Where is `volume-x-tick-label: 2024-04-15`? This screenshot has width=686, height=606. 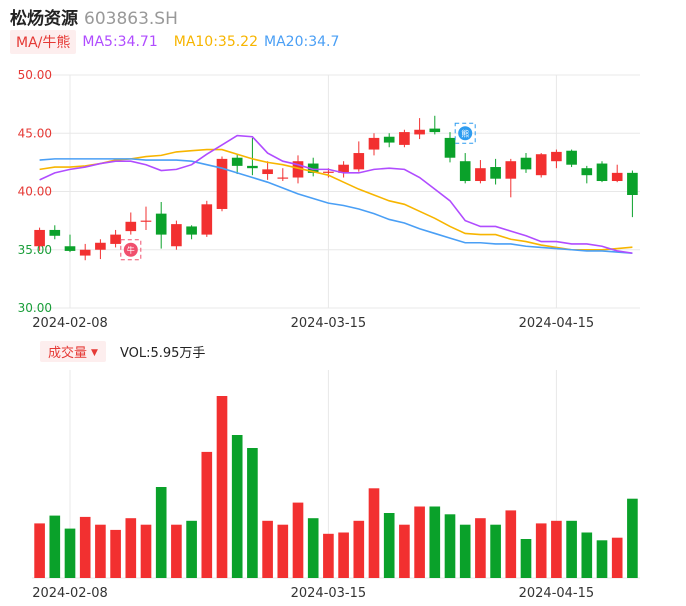 volume-x-tick-label: 2024-04-15 is located at coordinates (557, 593).